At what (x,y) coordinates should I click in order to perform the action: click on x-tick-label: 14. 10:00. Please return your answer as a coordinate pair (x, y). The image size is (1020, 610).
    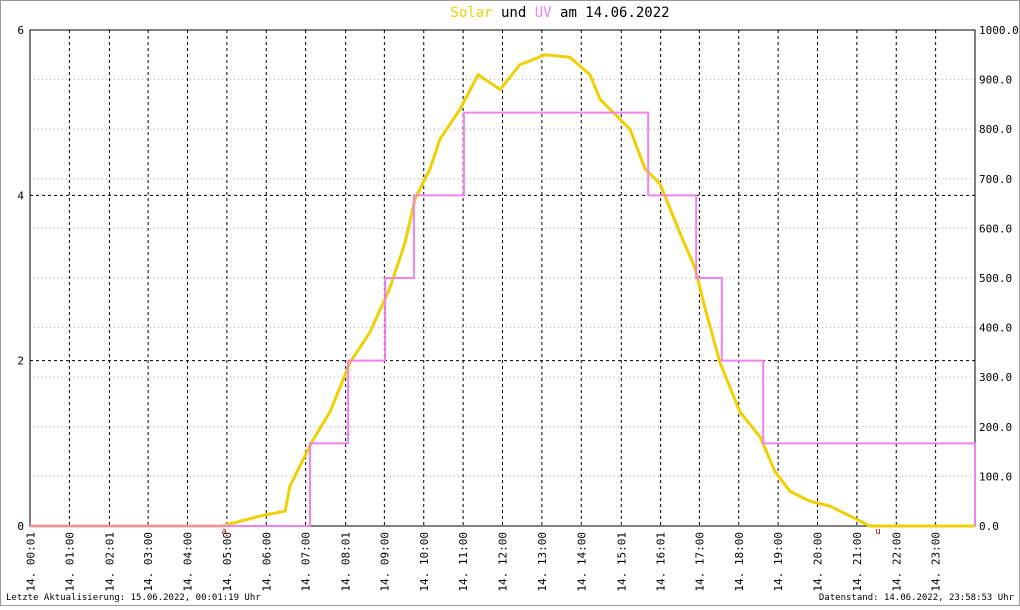
    Looking at the image, I should click on (424, 562).